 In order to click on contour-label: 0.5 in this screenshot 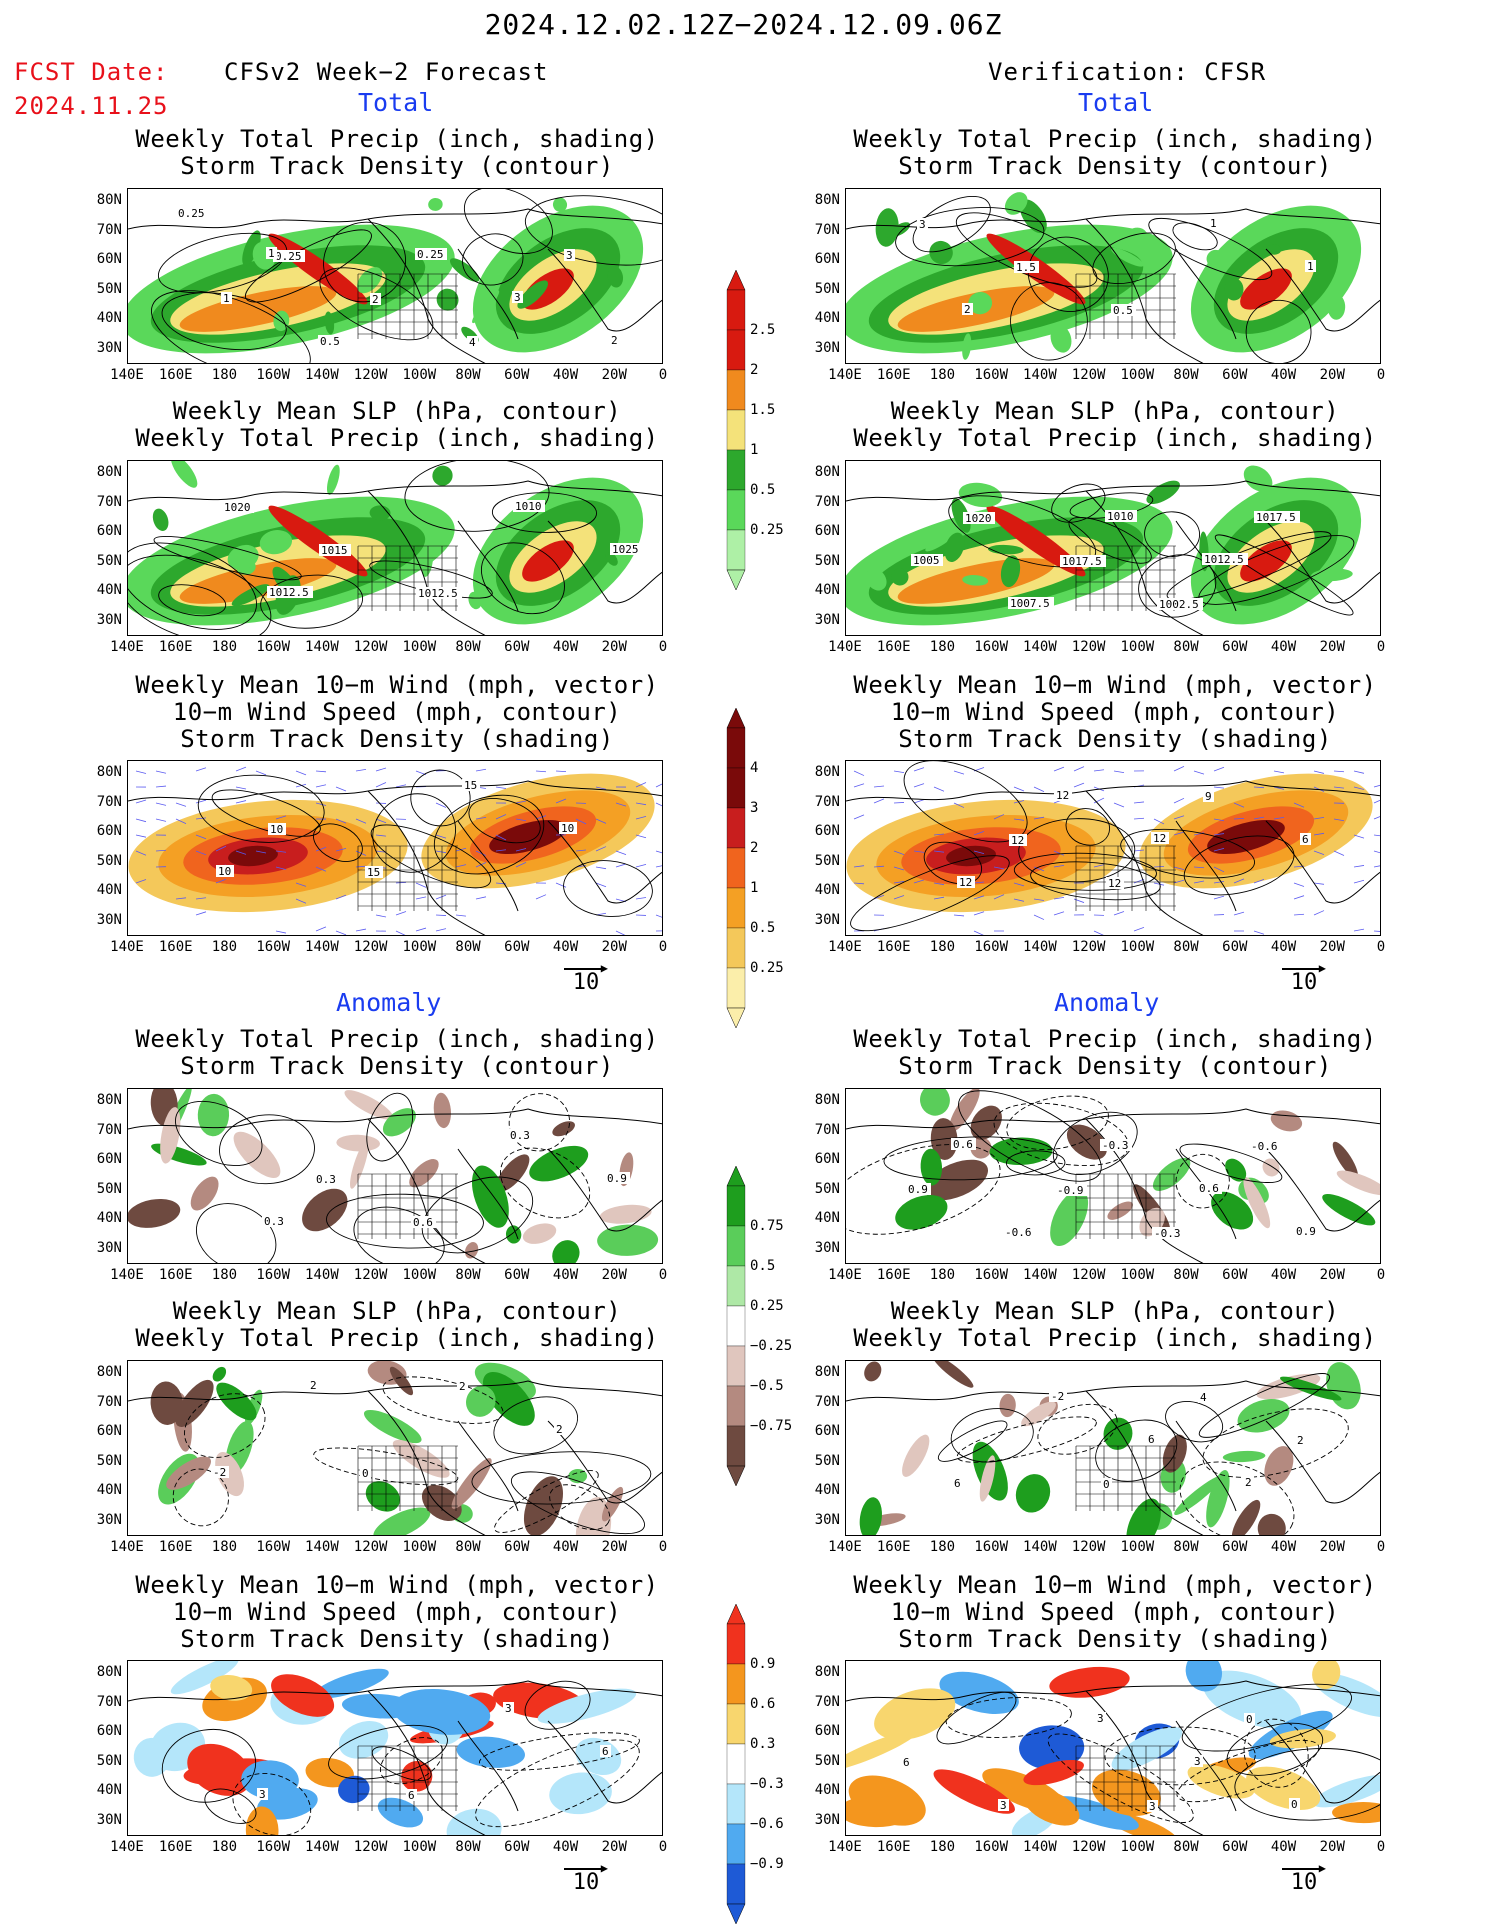, I will do `click(330, 341)`.